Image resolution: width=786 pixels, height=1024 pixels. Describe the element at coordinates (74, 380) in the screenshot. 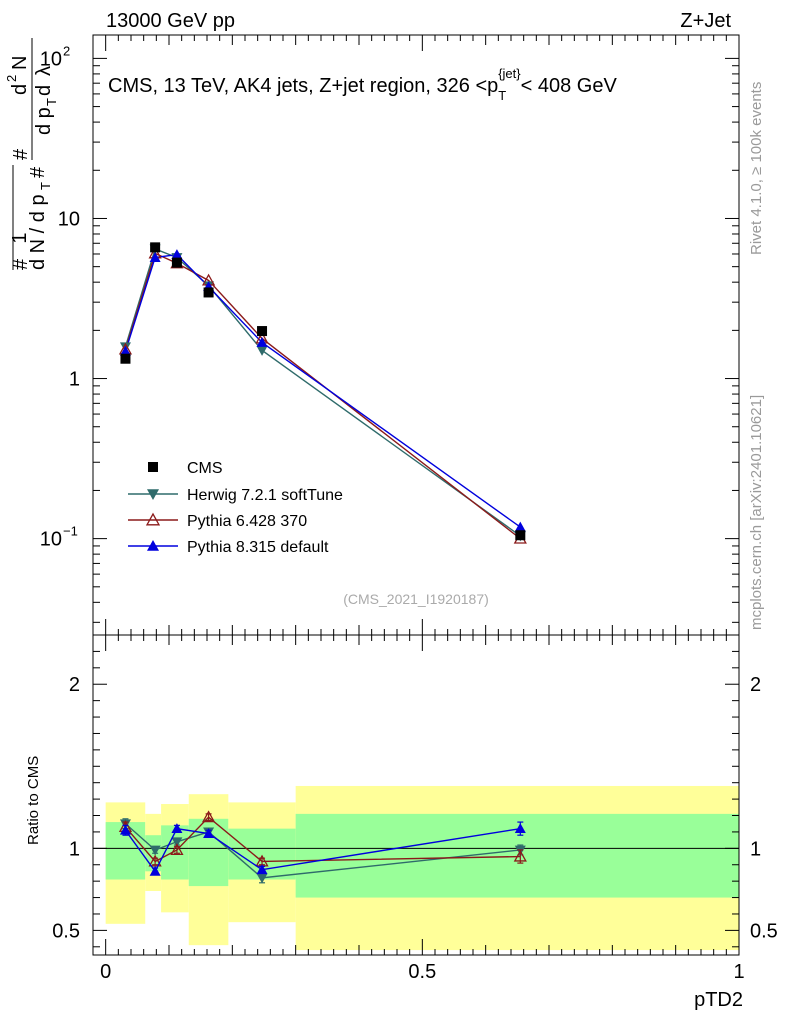

I see `y-tick-label: 1` at that location.